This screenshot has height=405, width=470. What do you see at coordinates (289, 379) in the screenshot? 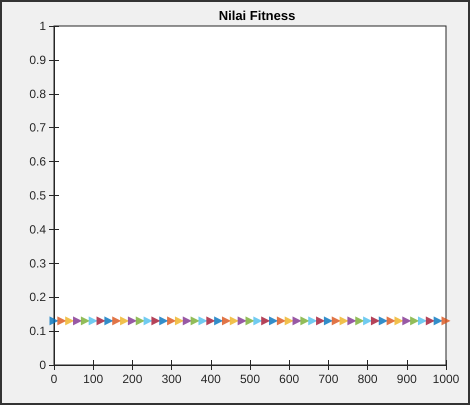
I see `x-tick-label: 600` at bounding box center [289, 379].